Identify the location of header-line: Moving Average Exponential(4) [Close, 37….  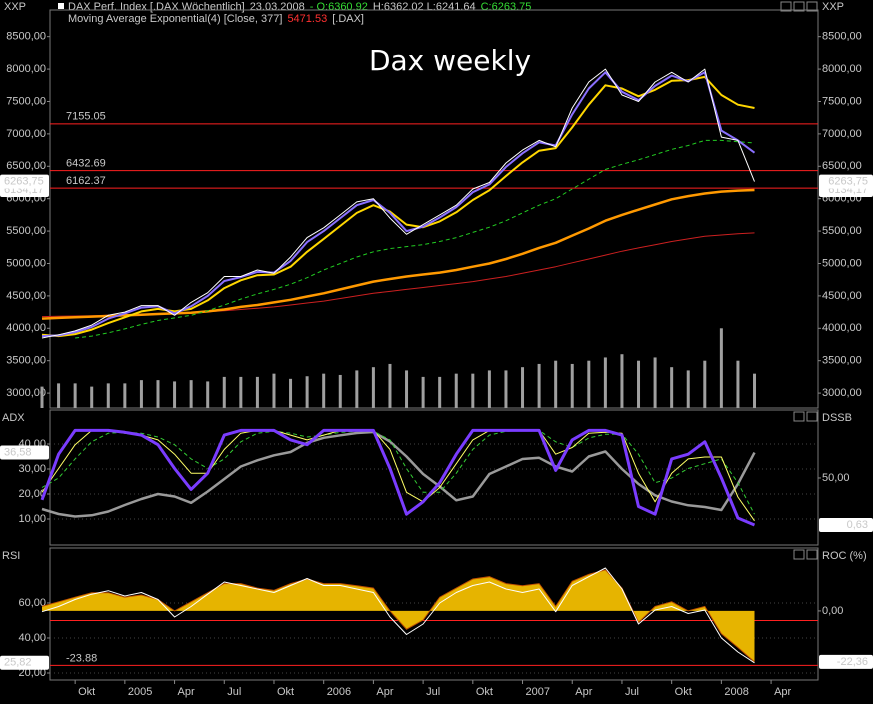
(216, 19).